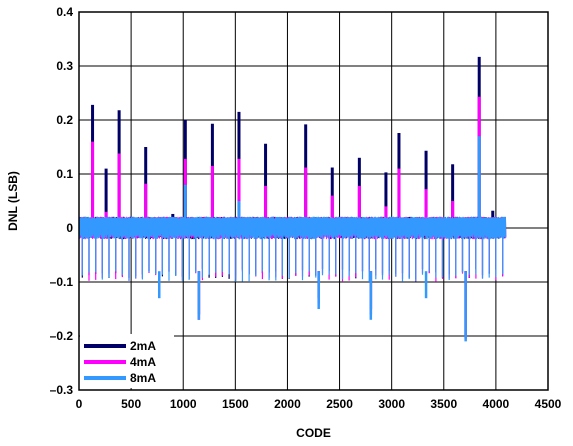 Image resolution: width=573 pixels, height=446 pixels. Describe the element at coordinates (292, 255) in the screenshot. I see `series-dips-8mA` at that location.